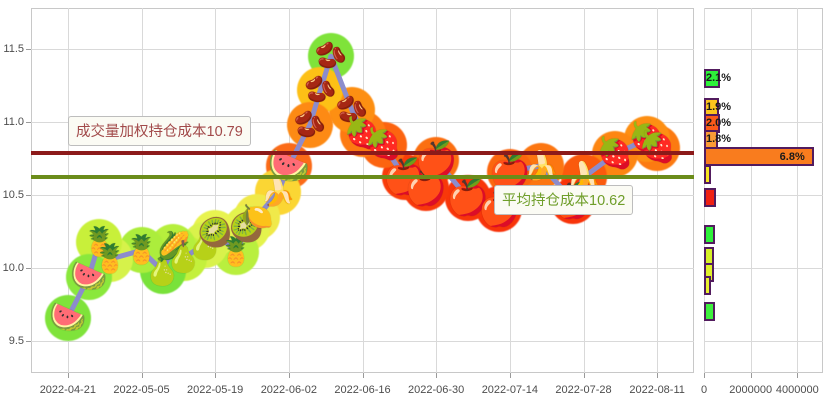 This screenshot has height=410, width=827. What do you see at coordinates (257, 216) in the screenshot?
I see `price-marker-lemon-icon: 🍋` at bounding box center [257, 216].